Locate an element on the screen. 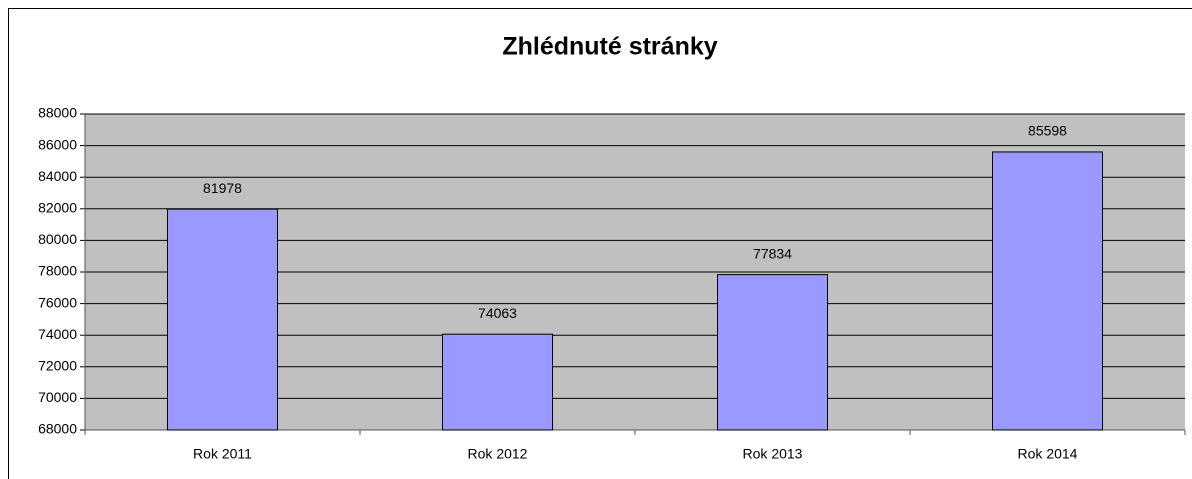 Image resolution: width=1192 pixels, height=479 pixels. y-tick-label: 74000 is located at coordinates (57, 334).